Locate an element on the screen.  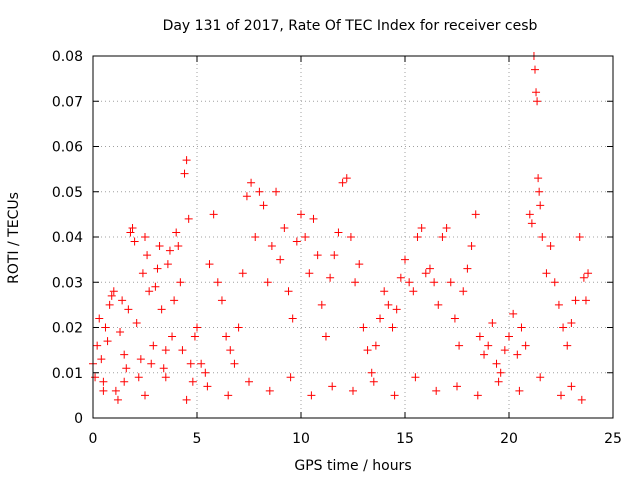
x-tick-label: 25 is located at coordinates (613, 439).